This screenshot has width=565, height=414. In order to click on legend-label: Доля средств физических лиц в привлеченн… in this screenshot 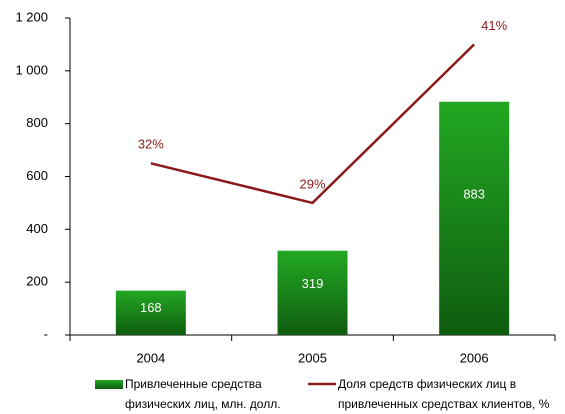, I will do `click(444, 394)`.